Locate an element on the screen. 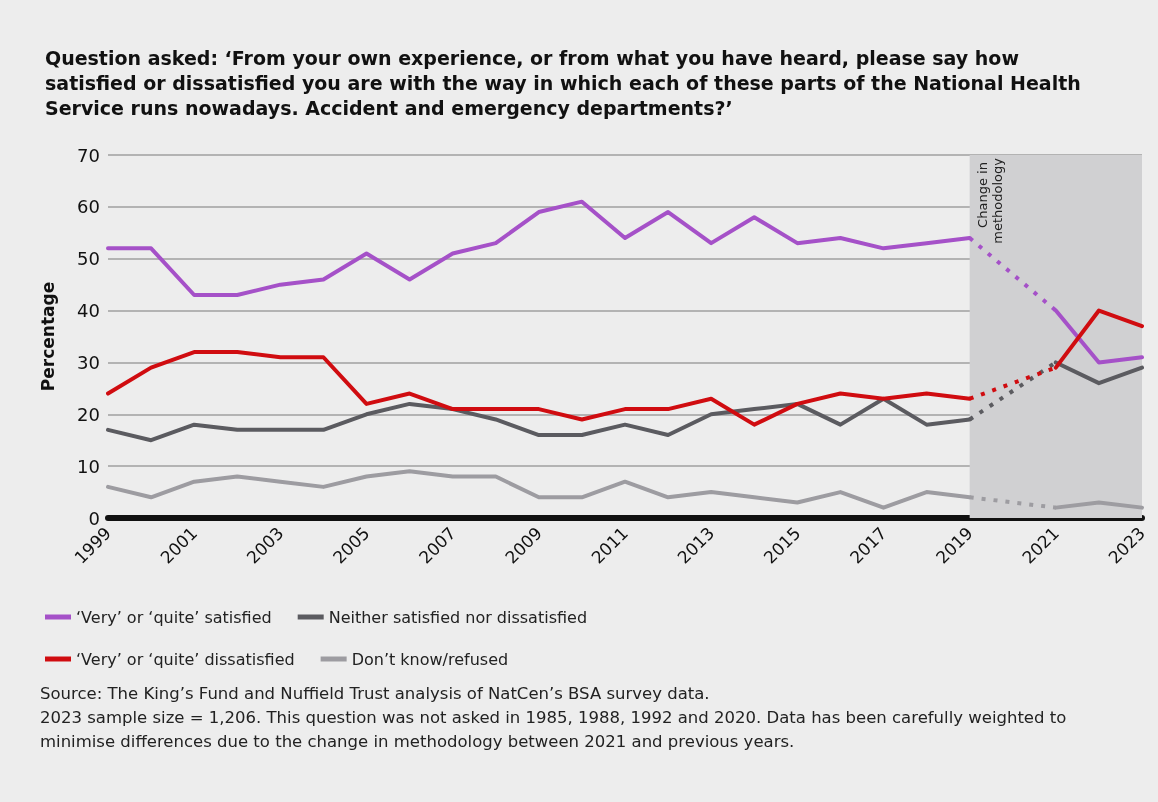  y-tick-label: 50 is located at coordinates (88, 259).